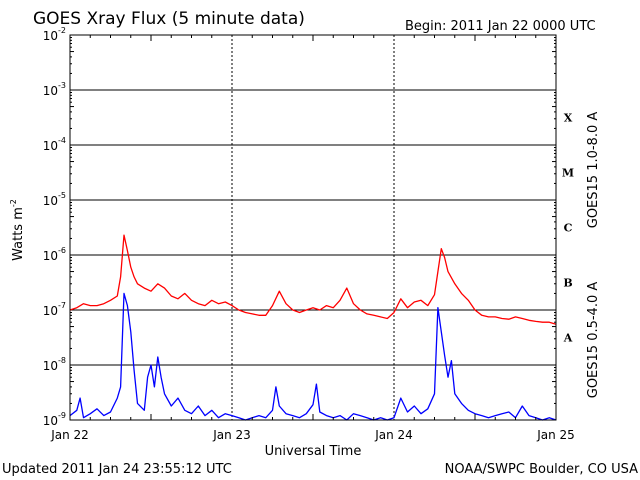 This screenshot has height=480, width=640. Describe the element at coordinates (62, 140) in the screenshot. I see `y-tick-exp: -4` at that location.